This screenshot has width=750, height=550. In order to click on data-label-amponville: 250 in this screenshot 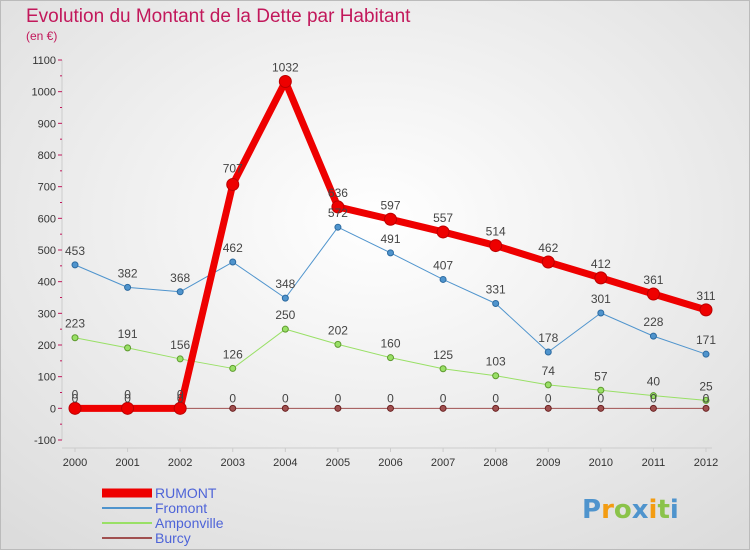, I will do `click(285, 315)`.